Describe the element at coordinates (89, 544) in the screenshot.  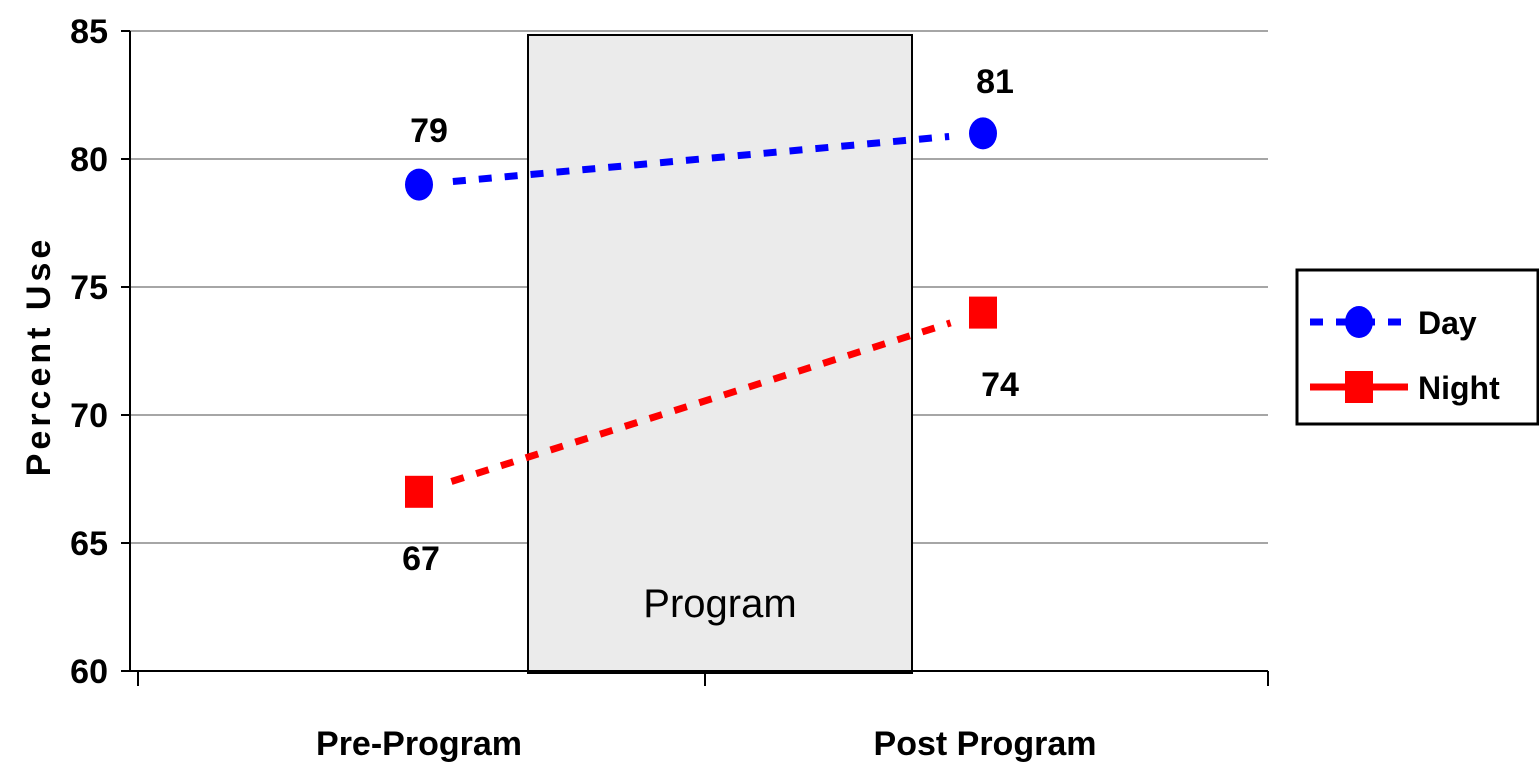
I see `y-tick-label: 65` at that location.